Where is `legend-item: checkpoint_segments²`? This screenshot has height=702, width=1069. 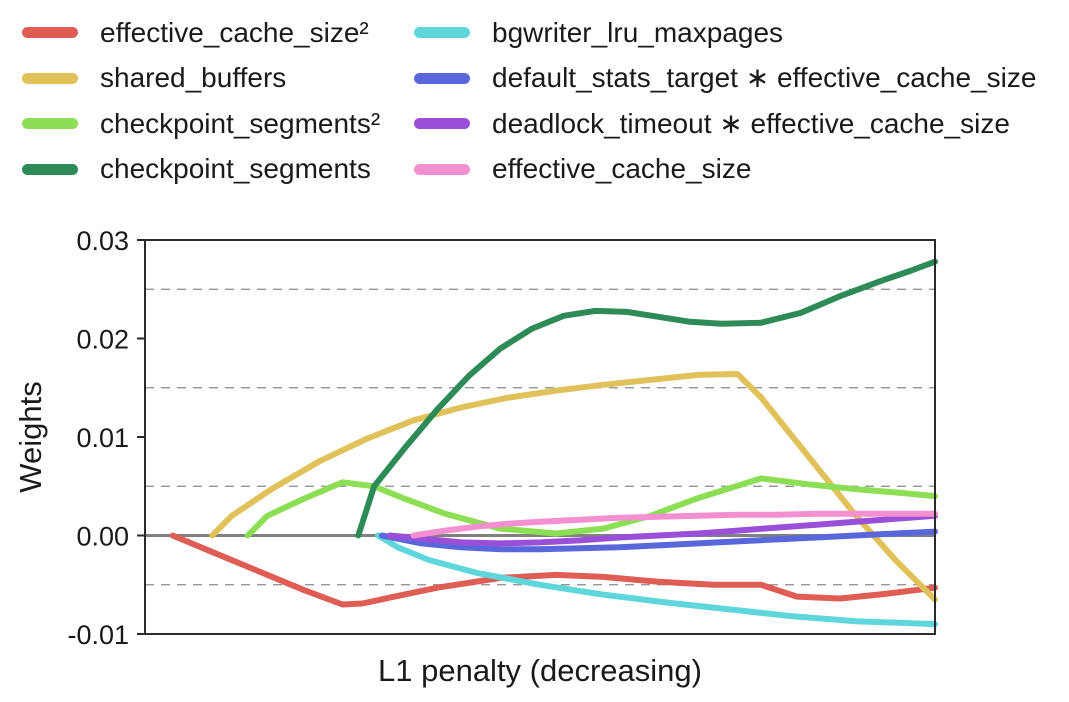
legend-item: checkpoint_segments² is located at coordinates (201, 124).